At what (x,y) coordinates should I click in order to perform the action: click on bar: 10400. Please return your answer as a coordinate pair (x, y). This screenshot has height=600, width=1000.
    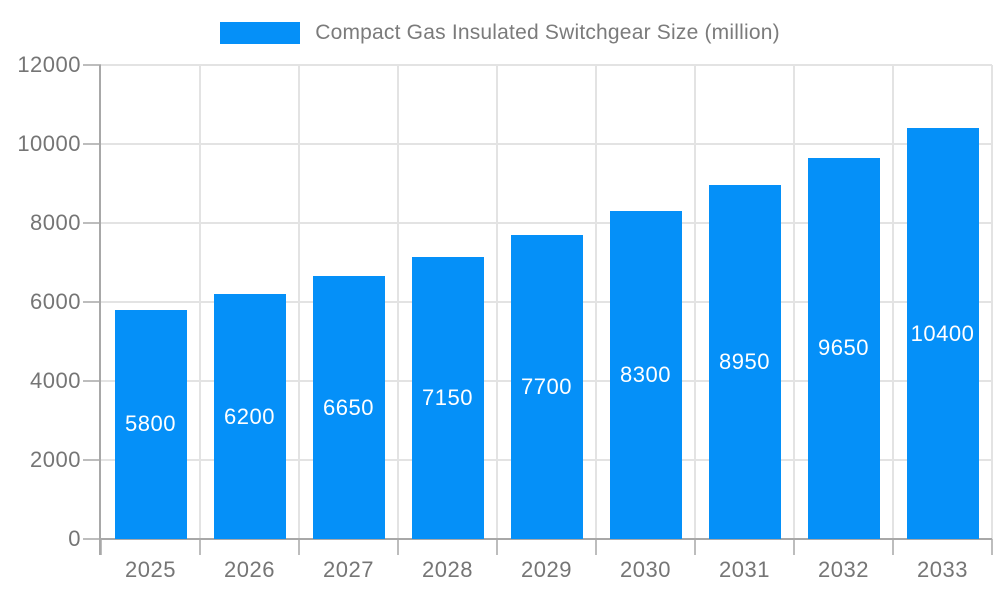
    Looking at the image, I should click on (942, 333).